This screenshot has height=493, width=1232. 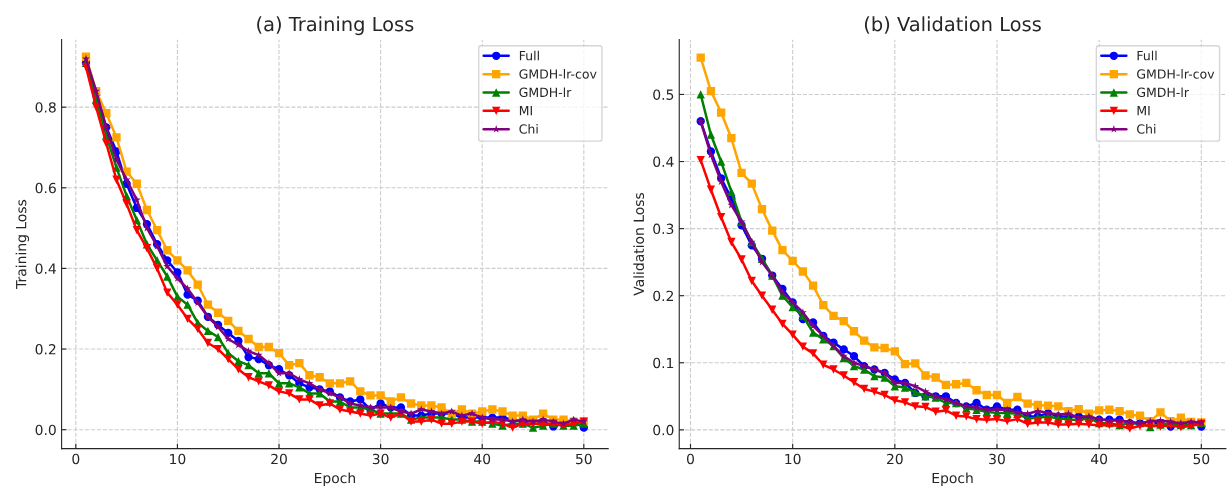 I want to click on chart-title: (a) Training Loss, so click(x=335, y=26).